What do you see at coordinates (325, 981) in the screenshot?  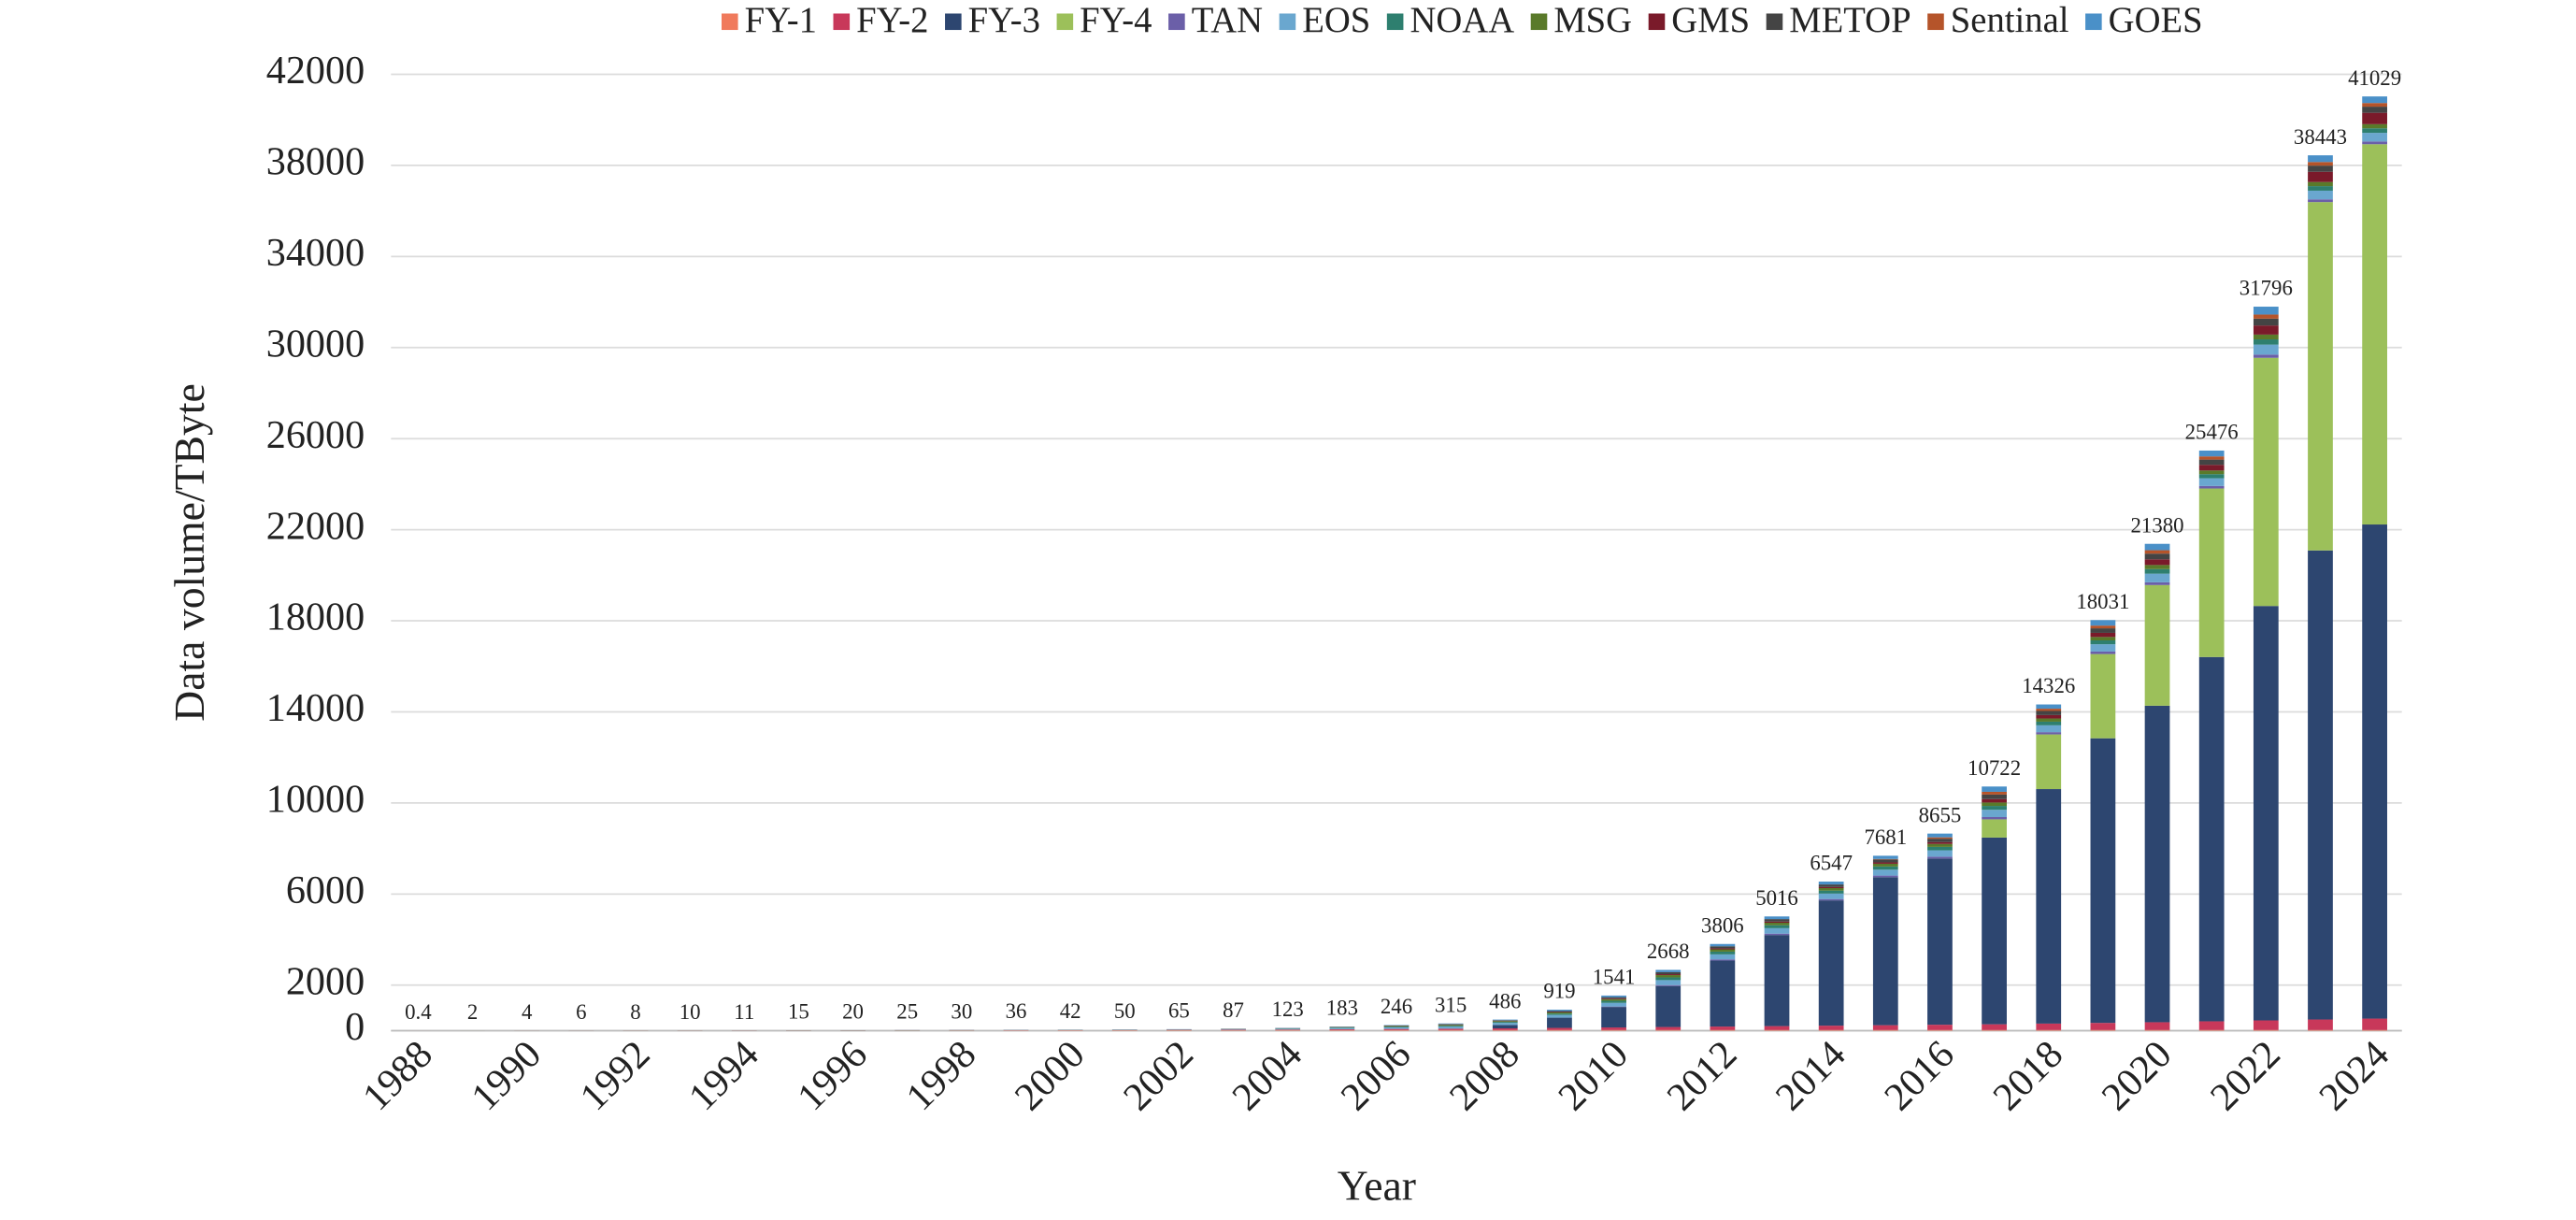 I see `y-tick-label: 2000` at bounding box center [325, 981].